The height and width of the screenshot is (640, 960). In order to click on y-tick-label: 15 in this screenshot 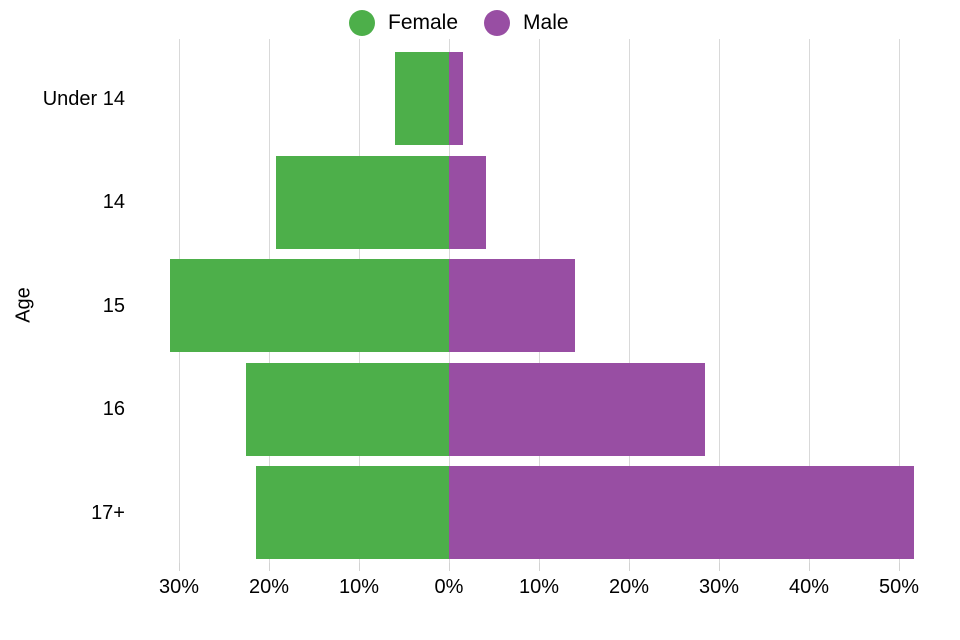, I will do `click(113, 305)`.